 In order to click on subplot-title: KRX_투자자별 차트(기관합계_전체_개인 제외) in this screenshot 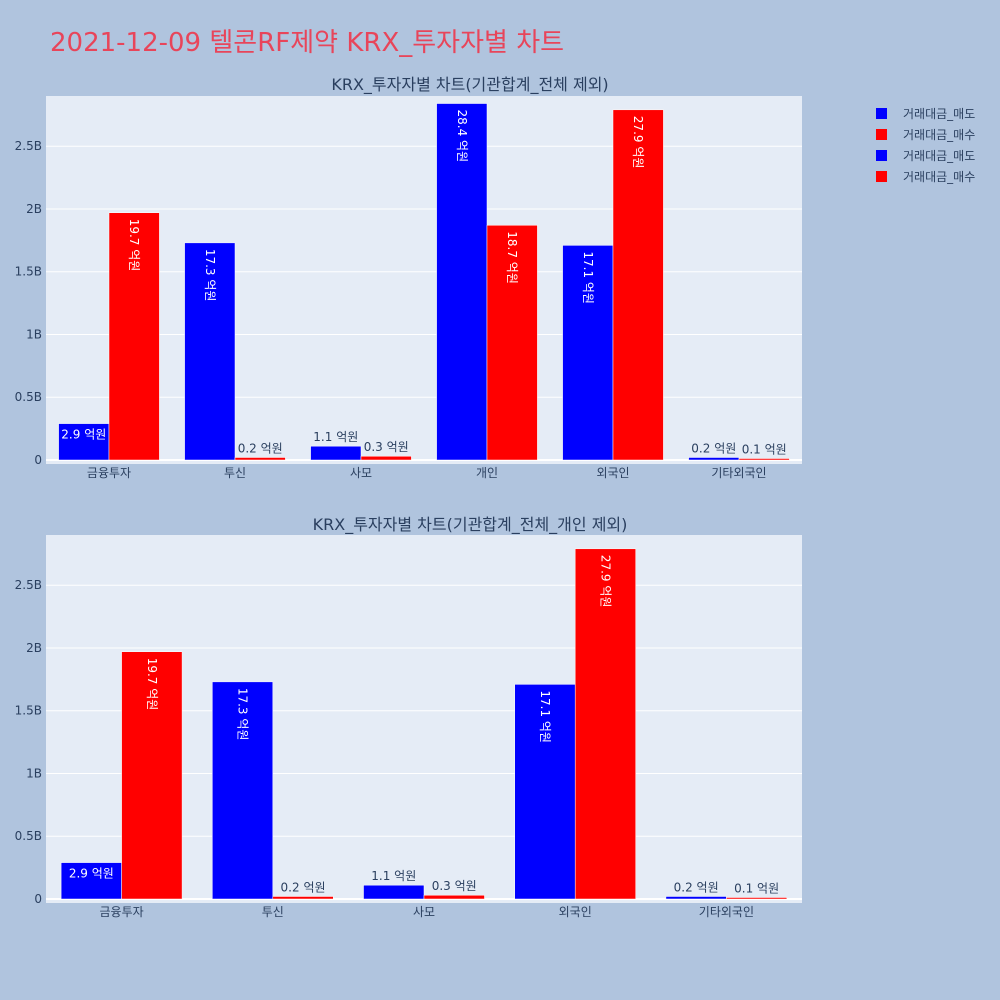, I will do `click(470, 525)`.